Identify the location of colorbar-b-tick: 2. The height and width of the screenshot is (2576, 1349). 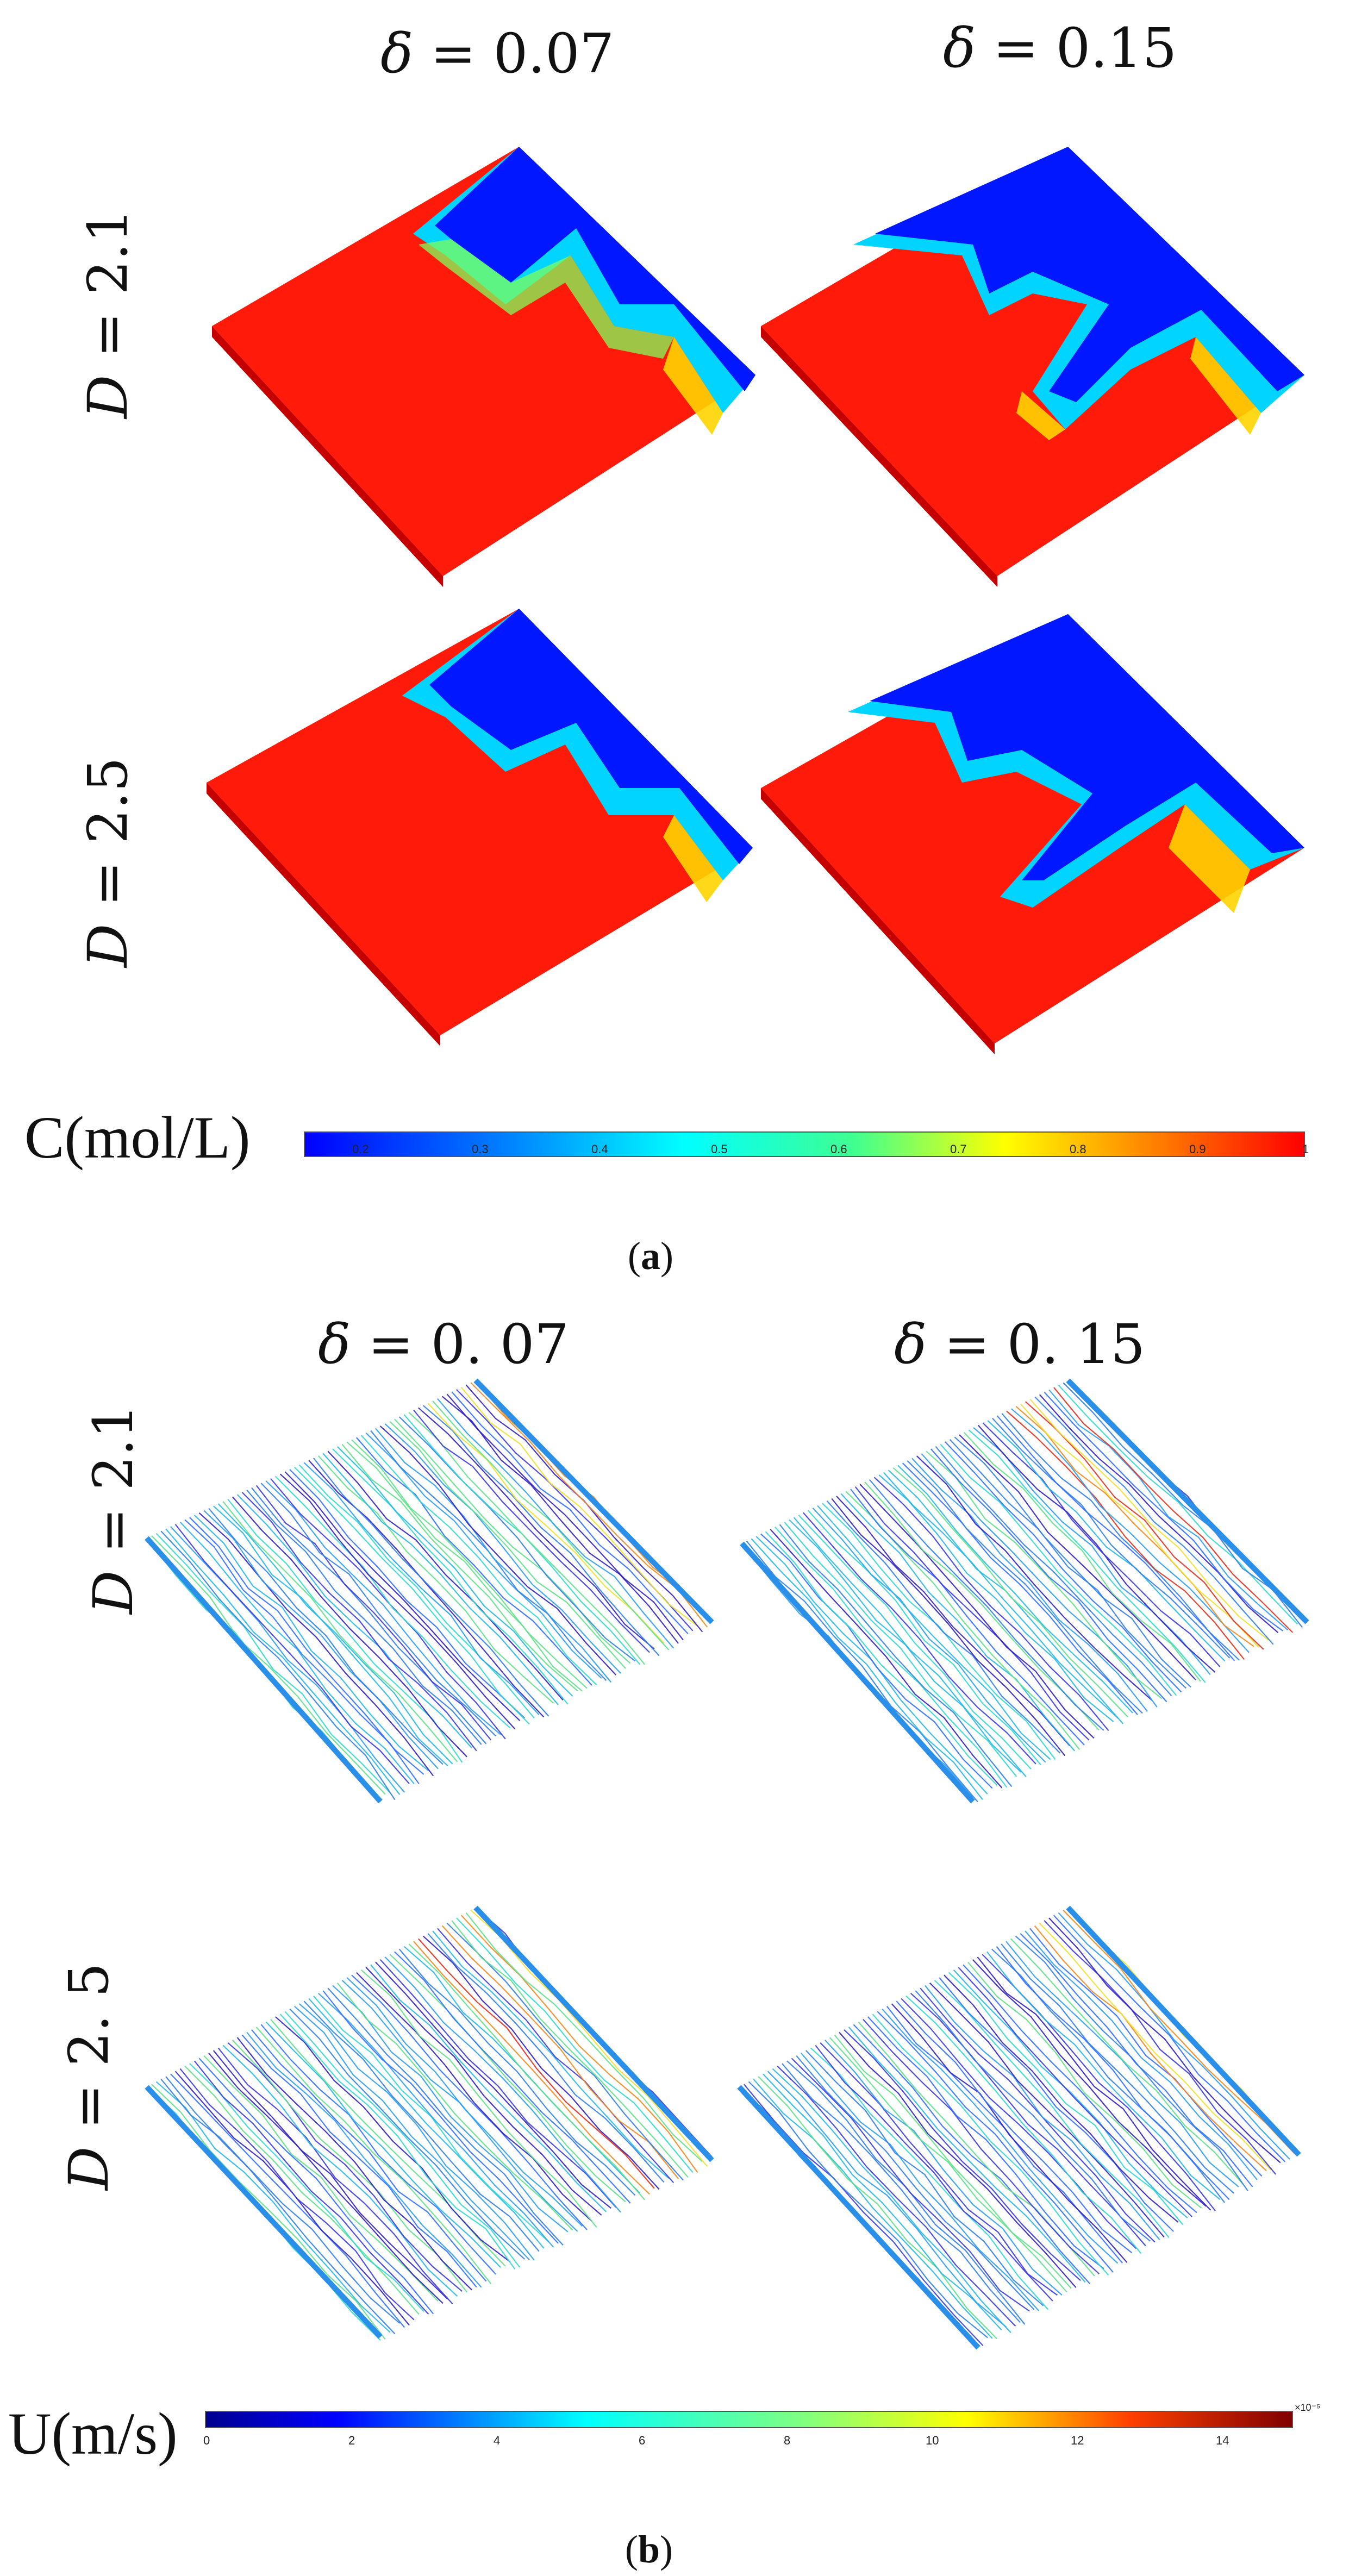
(351, 2441).